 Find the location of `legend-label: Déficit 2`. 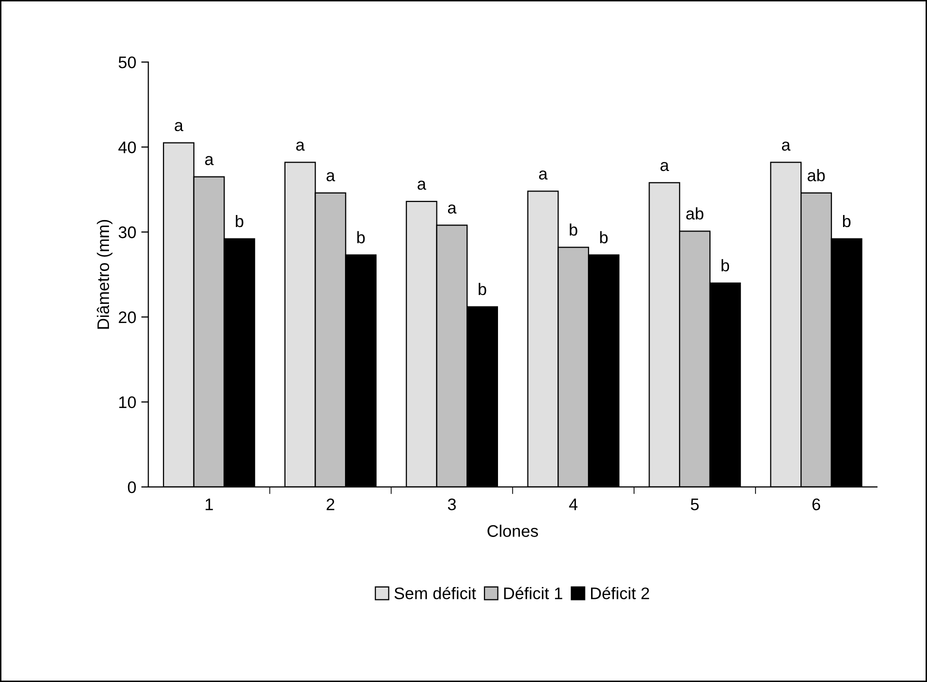

legend-label: Déficit 2 is located at coordinates (620, 593).